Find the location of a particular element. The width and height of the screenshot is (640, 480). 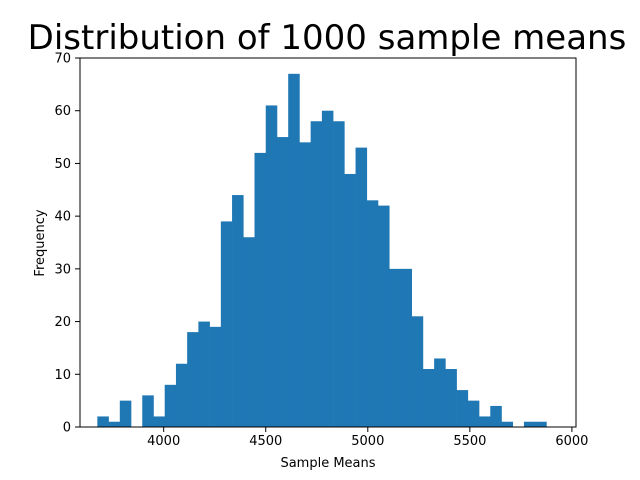

y-tick-label: 20 is located at coordinates (62, 322).